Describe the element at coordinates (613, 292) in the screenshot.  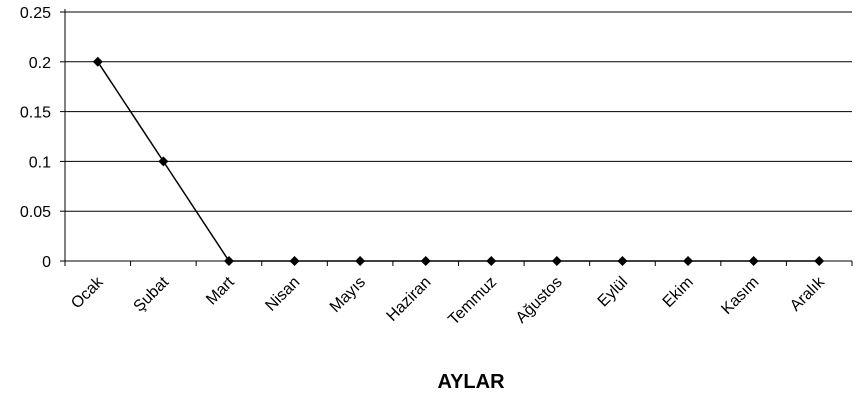
I see `x-tick-label: Eylül` at that location.